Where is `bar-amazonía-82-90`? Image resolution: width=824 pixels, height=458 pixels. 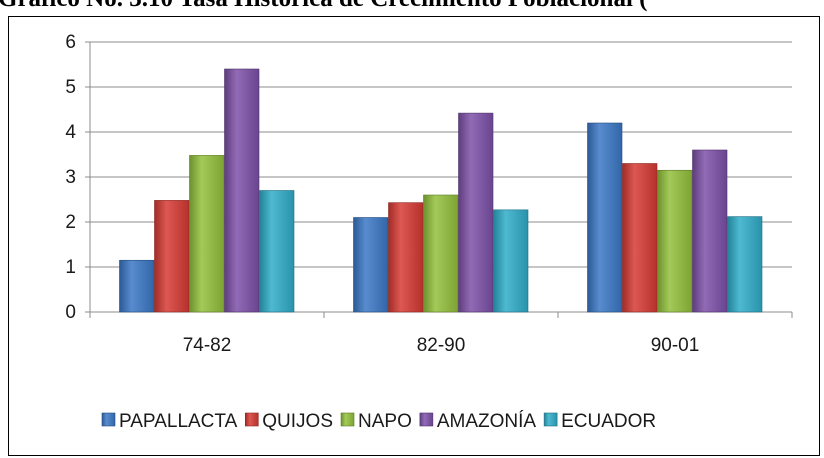
bar-amazonía-82-90 is located at coordinates (476, 212).